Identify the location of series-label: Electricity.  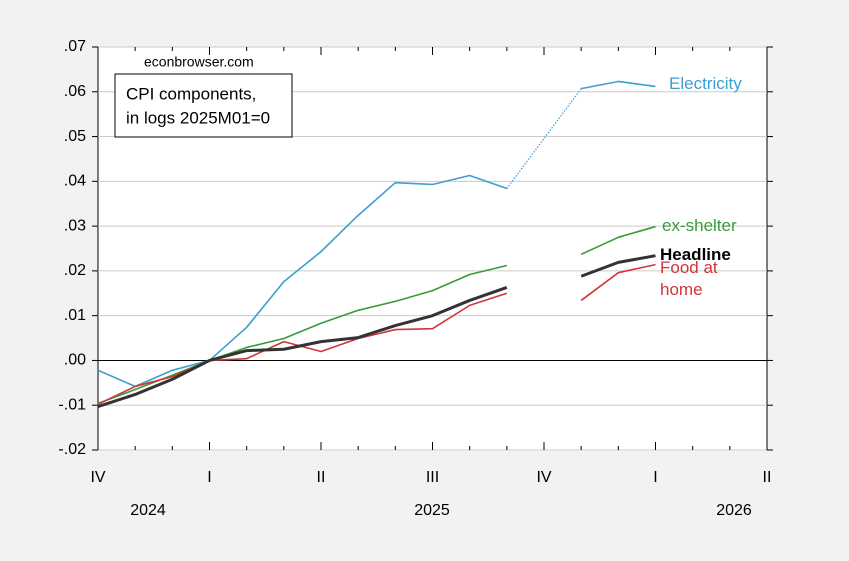
(705, 83).